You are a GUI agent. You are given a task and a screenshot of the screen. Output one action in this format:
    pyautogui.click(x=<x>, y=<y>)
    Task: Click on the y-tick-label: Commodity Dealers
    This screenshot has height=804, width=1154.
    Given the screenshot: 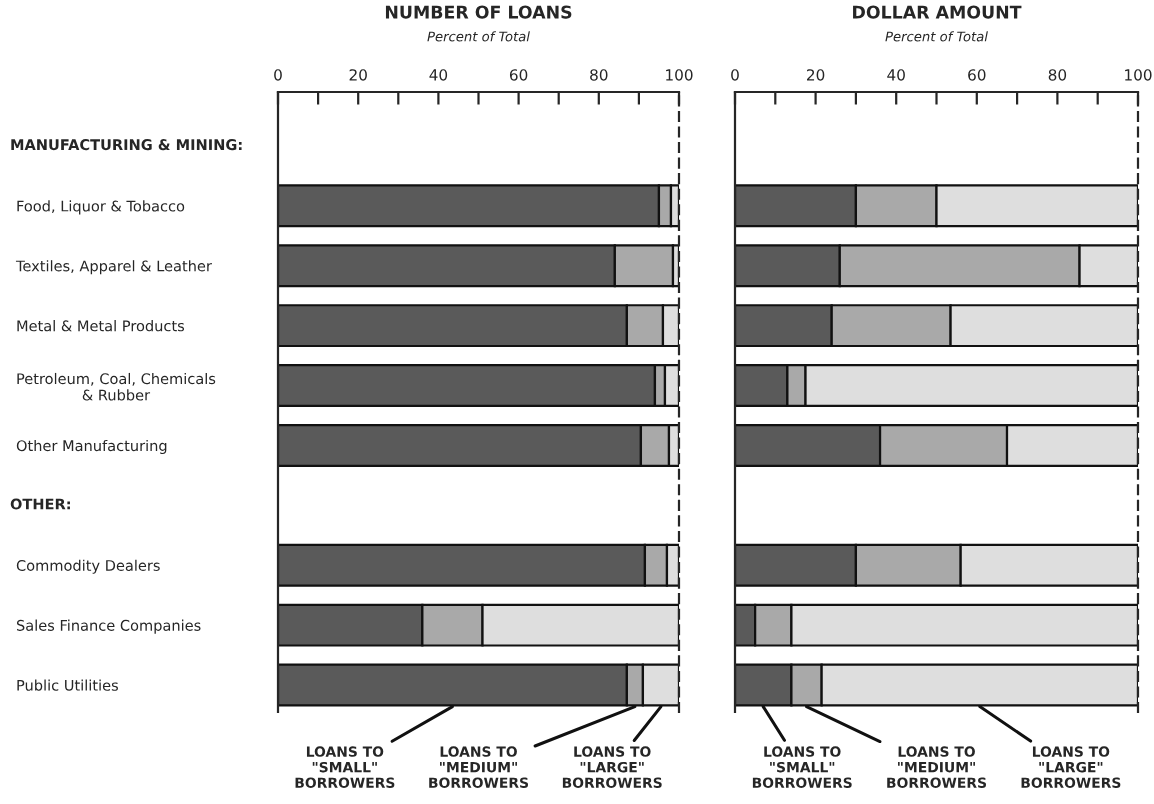 What is the action you would take?
    pyautogui.click(x=88, y=566)
    